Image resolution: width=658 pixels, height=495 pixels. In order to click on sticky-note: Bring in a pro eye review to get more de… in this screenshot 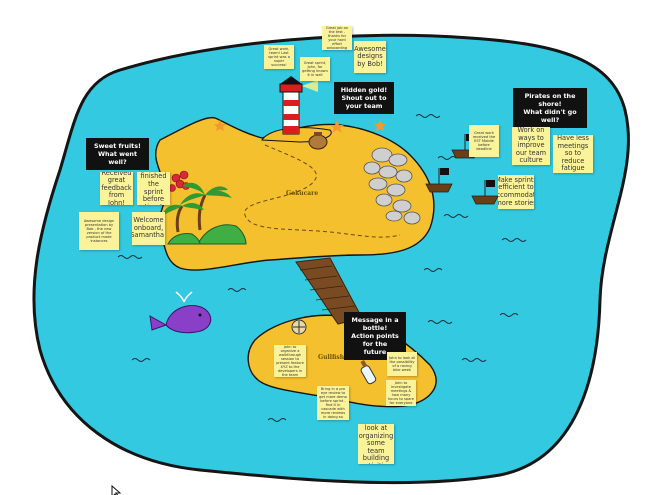, I will do `click(333, 403)`.